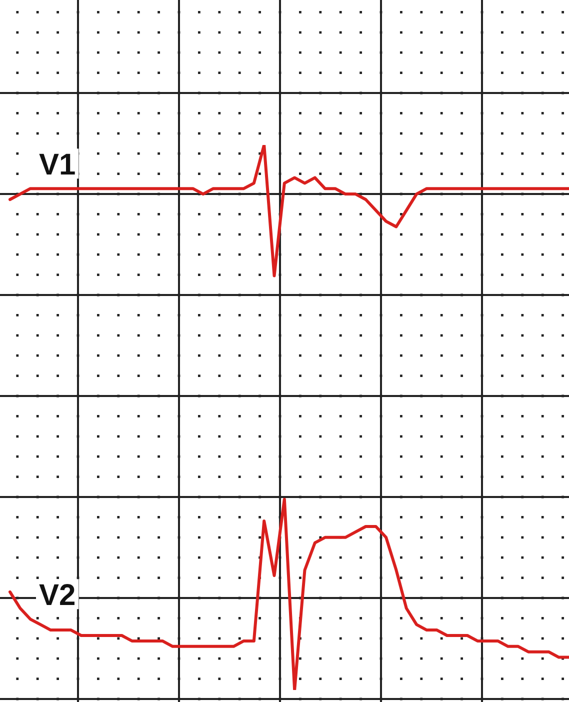 This screenshot has width=569, height=702. What do you see at coordinates (57, 595) in the screenshot?
I see `series-label: V2` at bounding box center [57, 595].